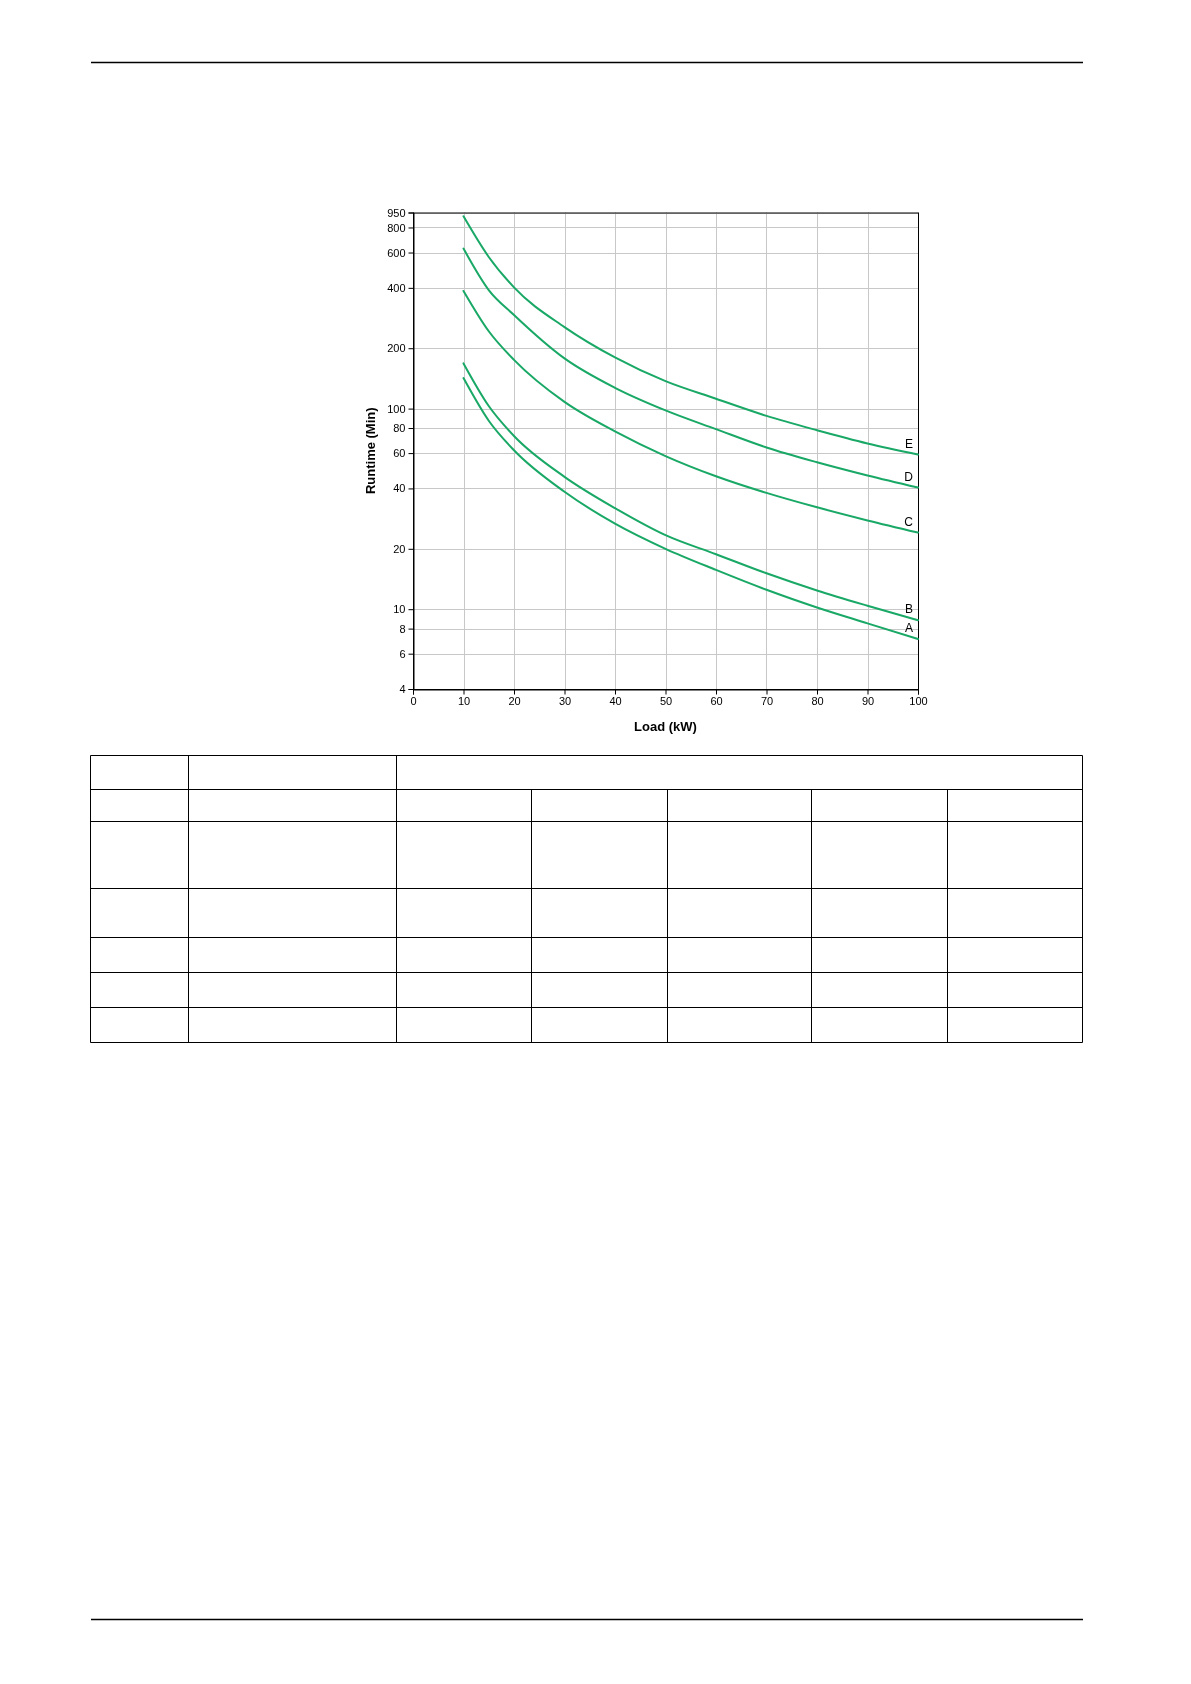  I want to click on y-tick-label: 800, so click(396, 227).